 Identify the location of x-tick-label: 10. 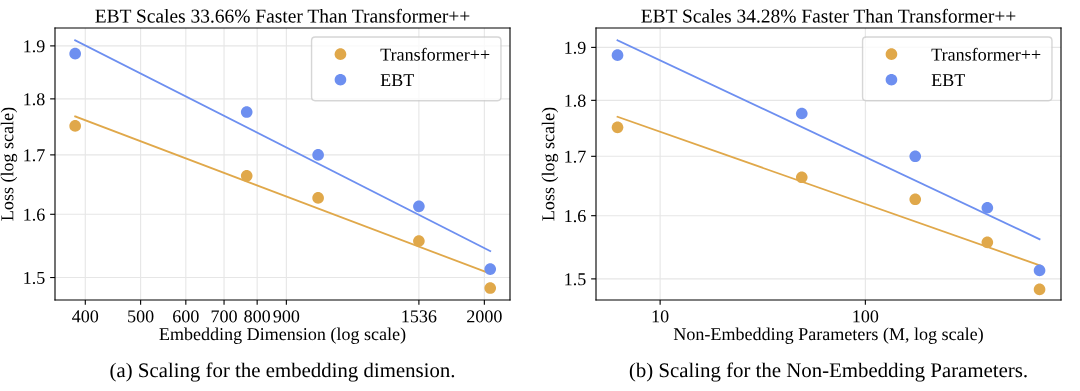
(660, 316).